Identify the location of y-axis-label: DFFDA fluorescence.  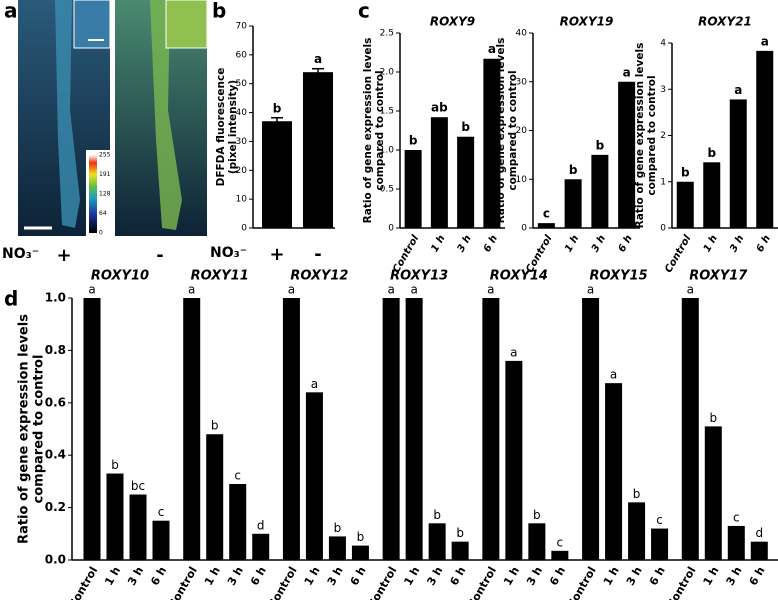
(221, 127).